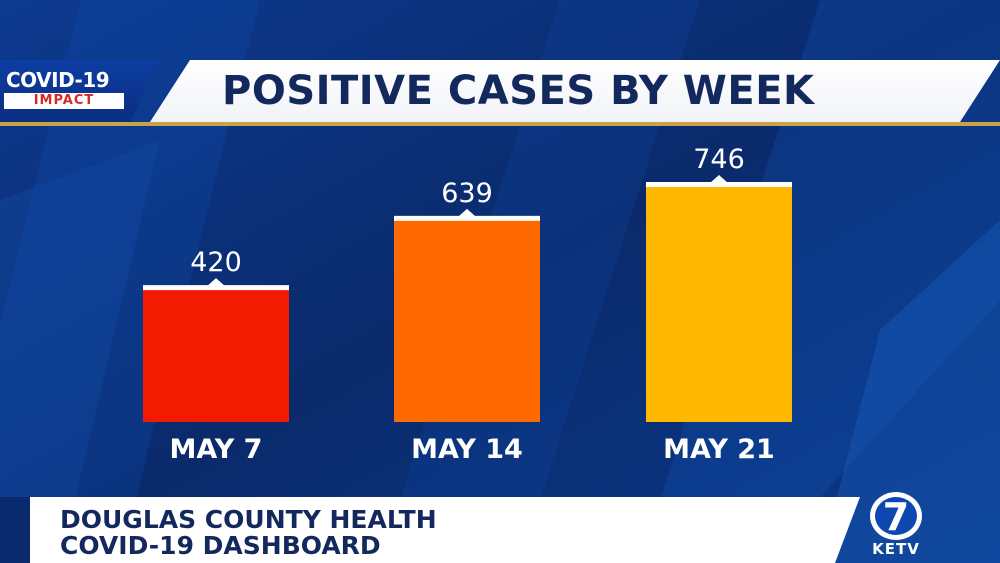  I want to click on category-label: MAY 14, so click(467, 449).